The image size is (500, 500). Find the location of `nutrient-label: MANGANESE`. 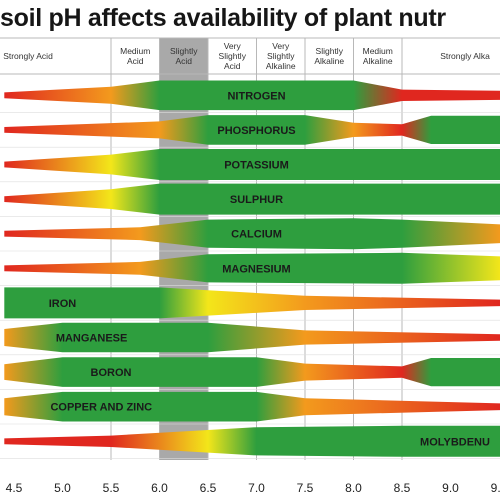

nutrient-label: MANGANESE is located at coordinates (92, 339).